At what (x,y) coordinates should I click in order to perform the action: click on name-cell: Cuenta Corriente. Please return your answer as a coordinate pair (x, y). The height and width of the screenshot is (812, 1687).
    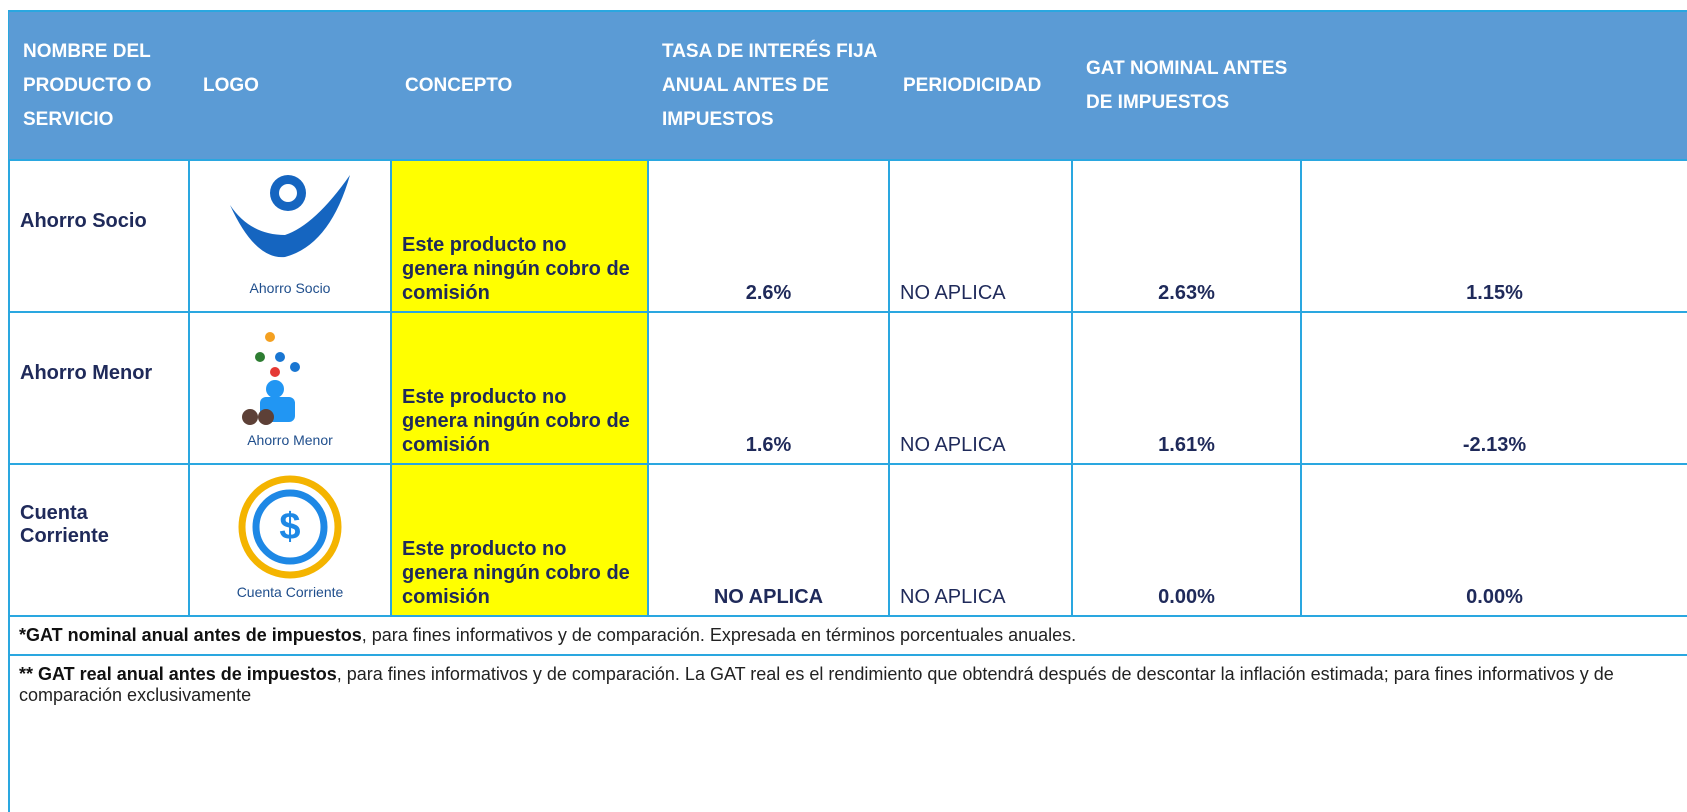
    Looking at the image, I should click on (99, 540).